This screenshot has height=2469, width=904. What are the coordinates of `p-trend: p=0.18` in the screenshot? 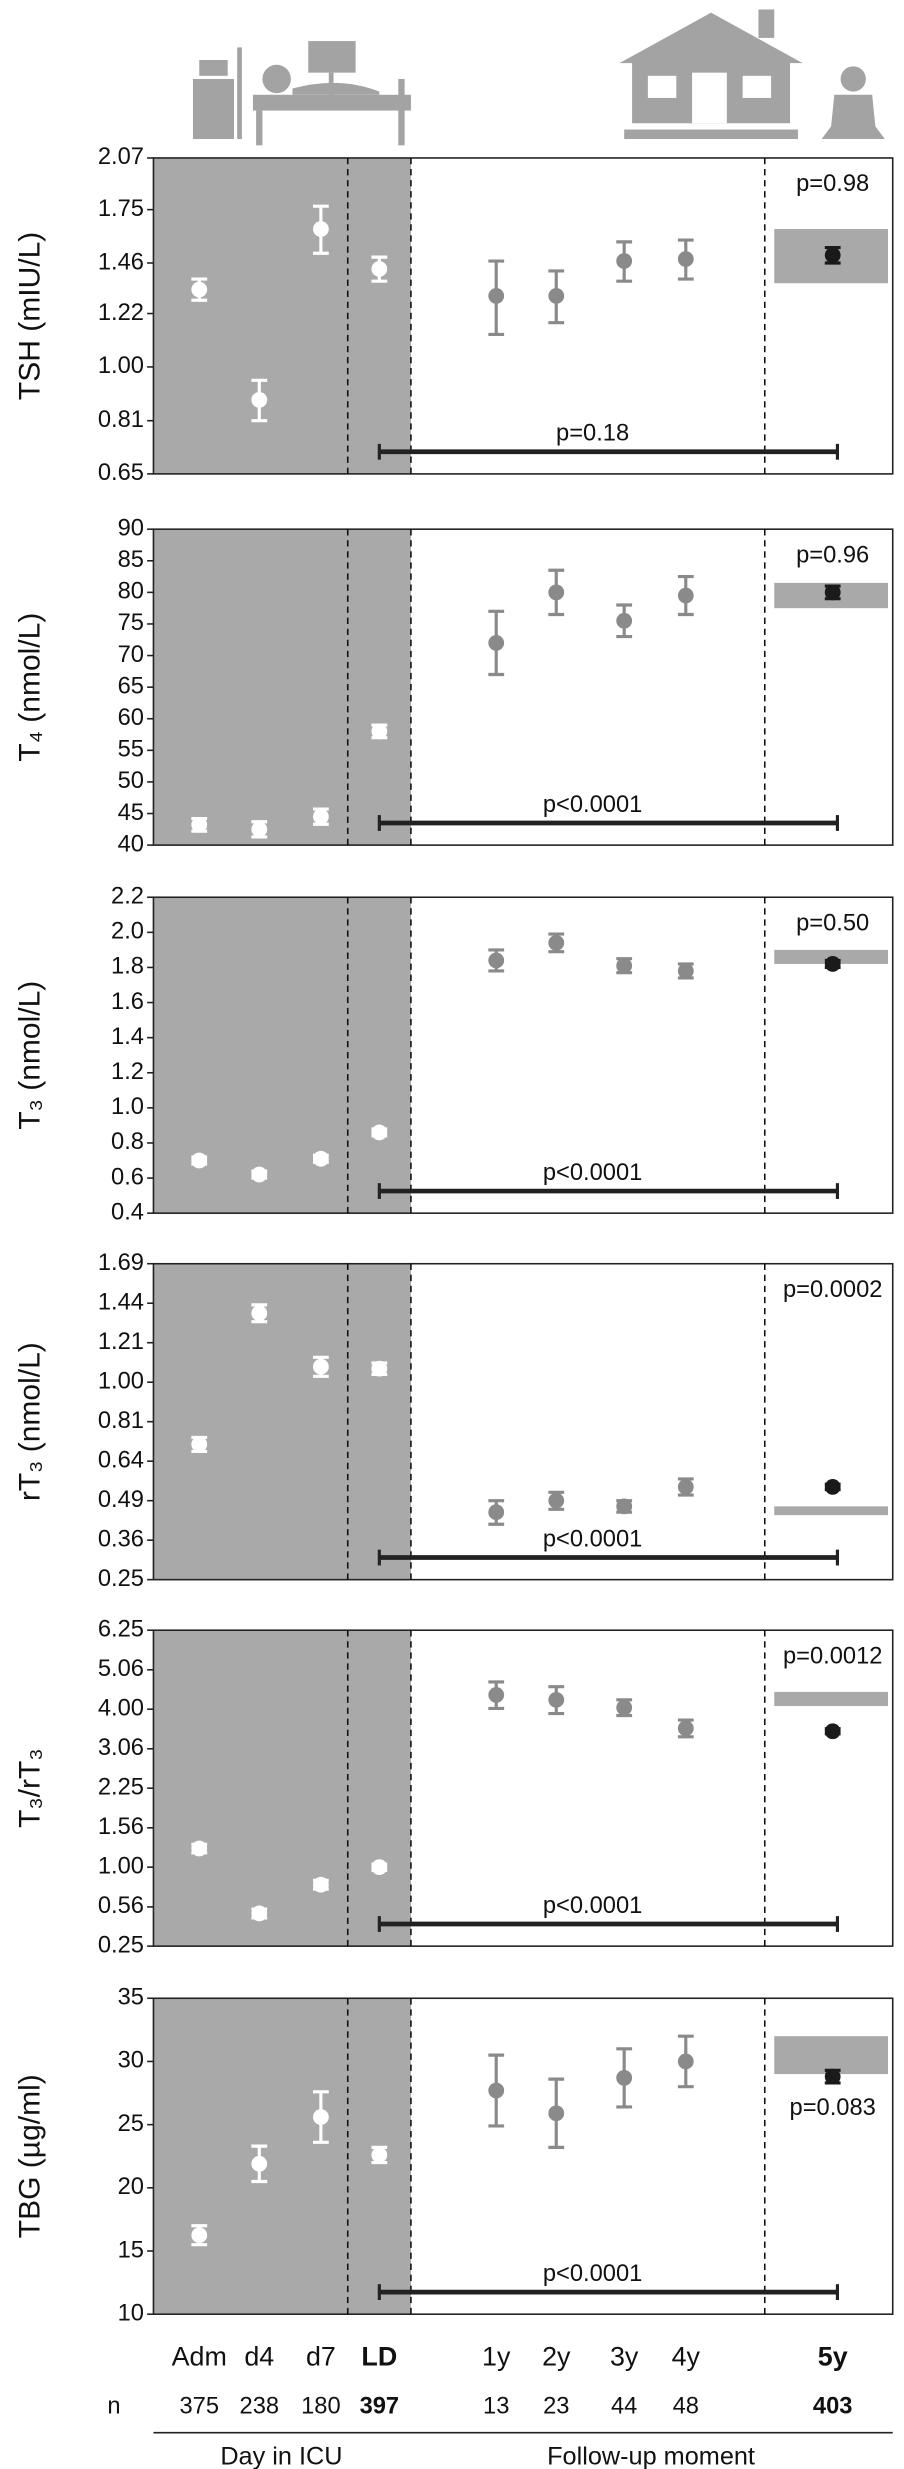 It's located at (592, 434).